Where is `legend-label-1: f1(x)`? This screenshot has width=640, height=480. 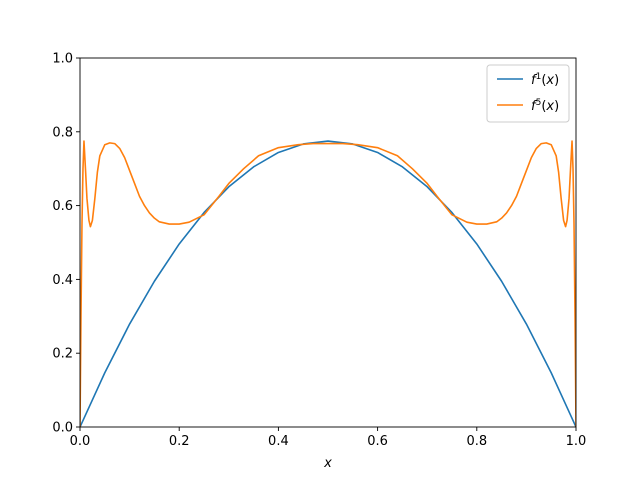 legend-label-1: f1(x) is located at coordinates (545, 80).